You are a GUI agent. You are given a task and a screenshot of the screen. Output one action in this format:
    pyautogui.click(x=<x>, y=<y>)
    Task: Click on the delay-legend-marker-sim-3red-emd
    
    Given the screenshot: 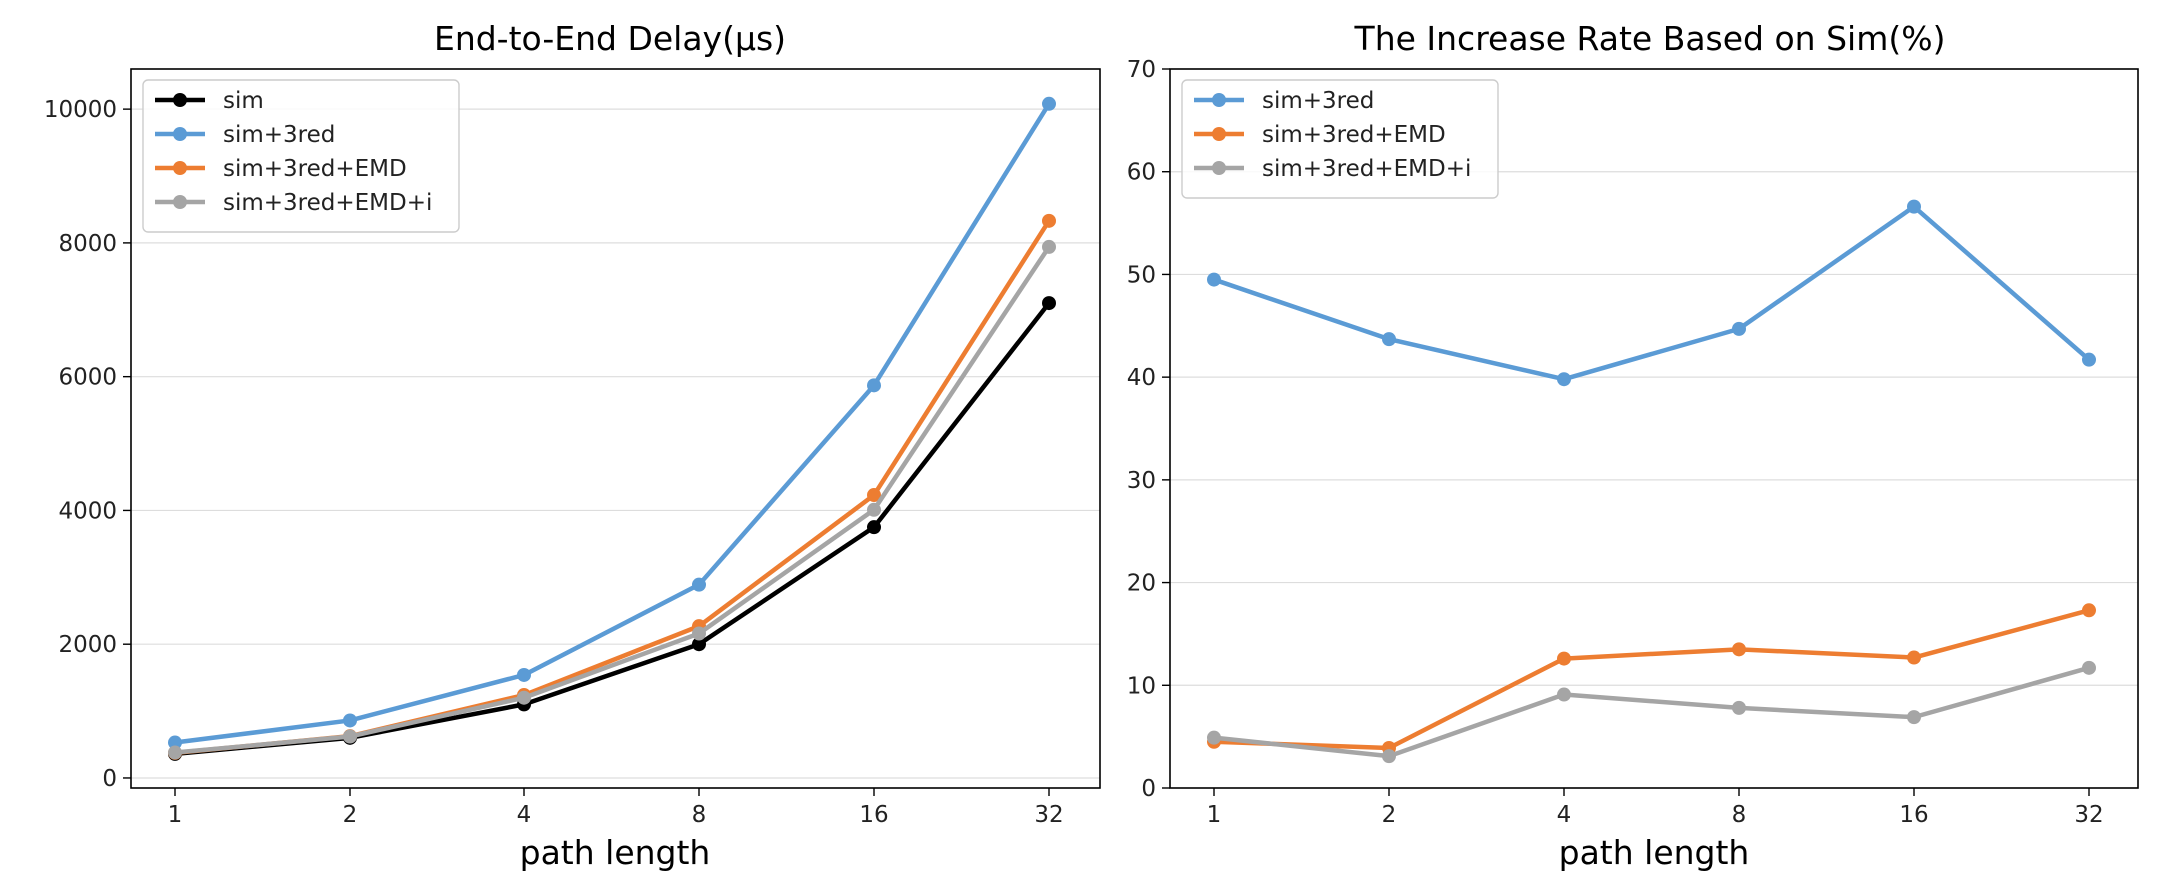 What is the action you would take?
    pyautogui.click(x=180, y=168)
    